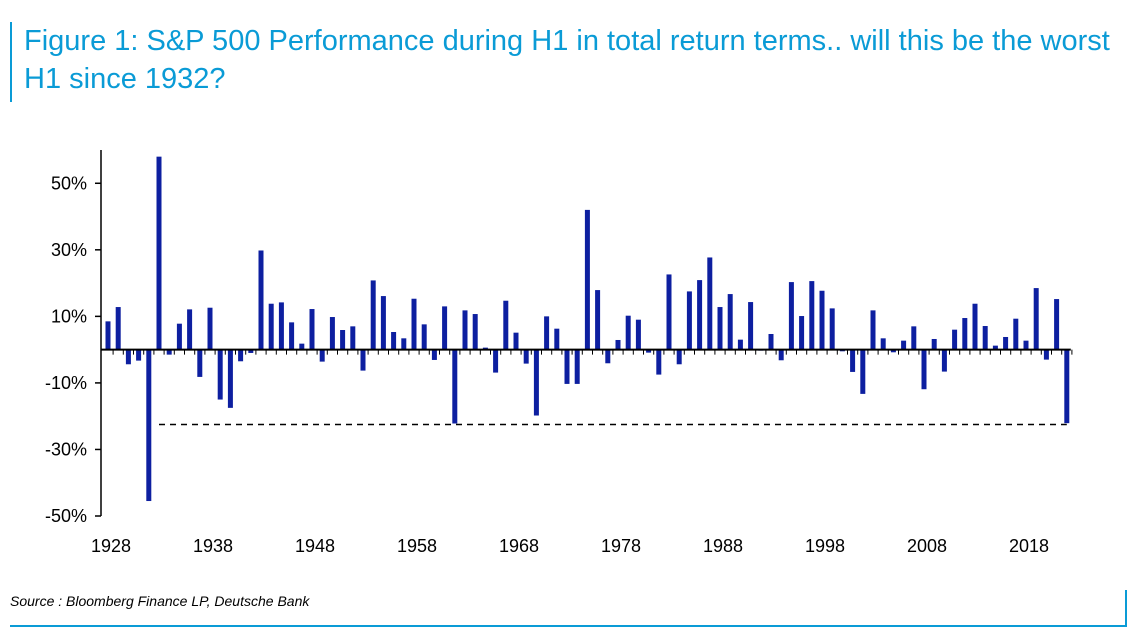 This screenshot has width=1135, height=640. What do you see at coordinates (927, 546) in the screenshot?
I see `x-tick-label: 2008` at bounding box center [927, 546].